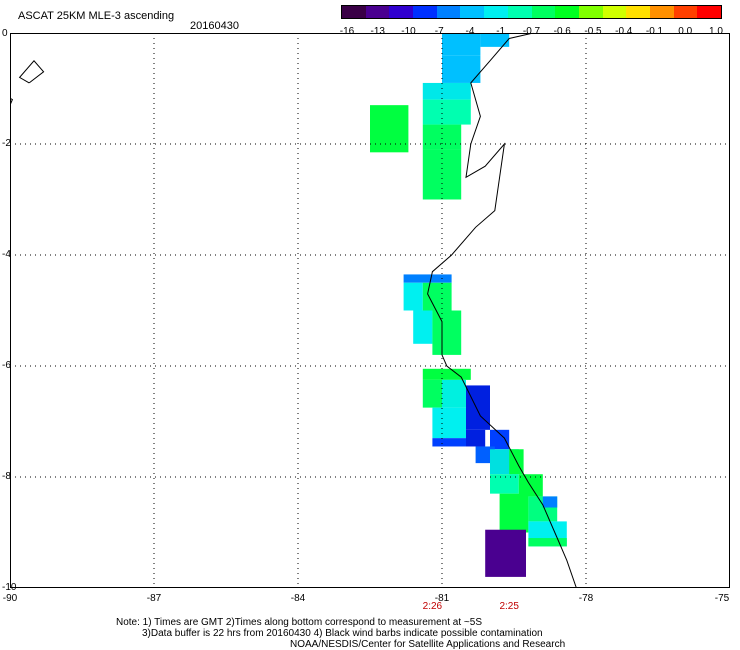  I want to click on lon-tick-label: -87, so click(154, 598).